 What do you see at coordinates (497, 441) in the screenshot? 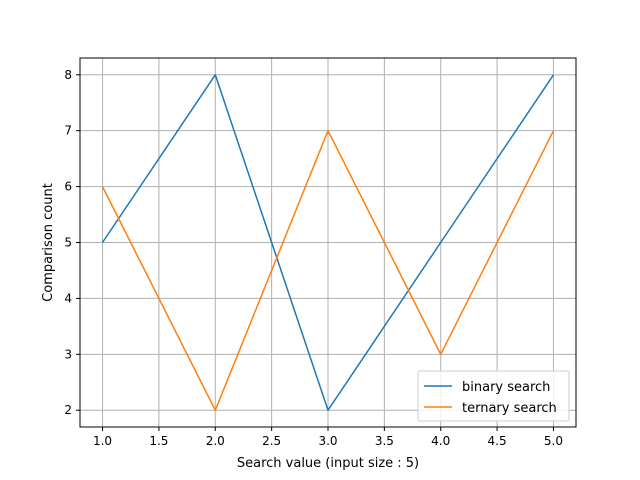
I see `x-tick-label: 4.5` at bounding box center [497, 441].